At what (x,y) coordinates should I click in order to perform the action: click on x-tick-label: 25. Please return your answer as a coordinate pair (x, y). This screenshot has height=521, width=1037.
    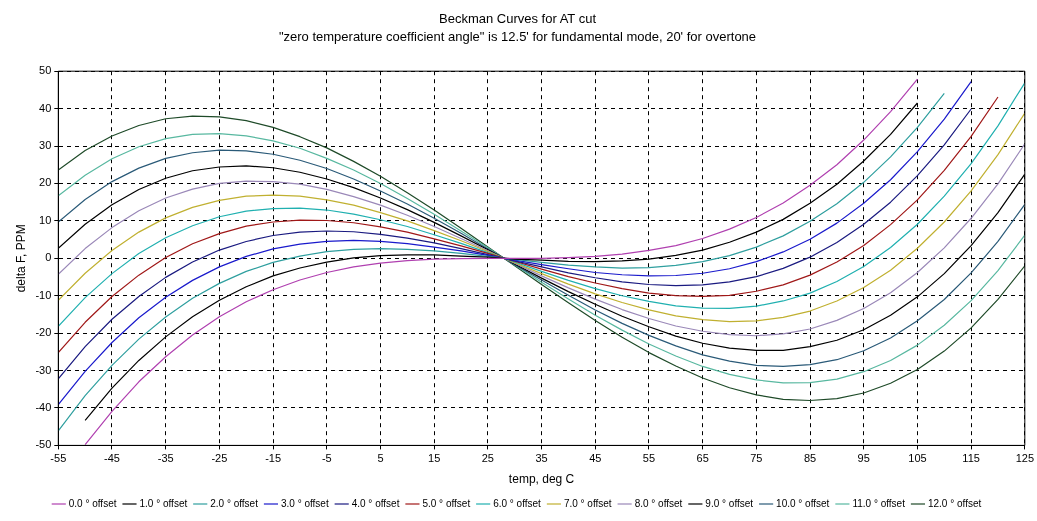
    Looking at the image, I should click on (487, 458).